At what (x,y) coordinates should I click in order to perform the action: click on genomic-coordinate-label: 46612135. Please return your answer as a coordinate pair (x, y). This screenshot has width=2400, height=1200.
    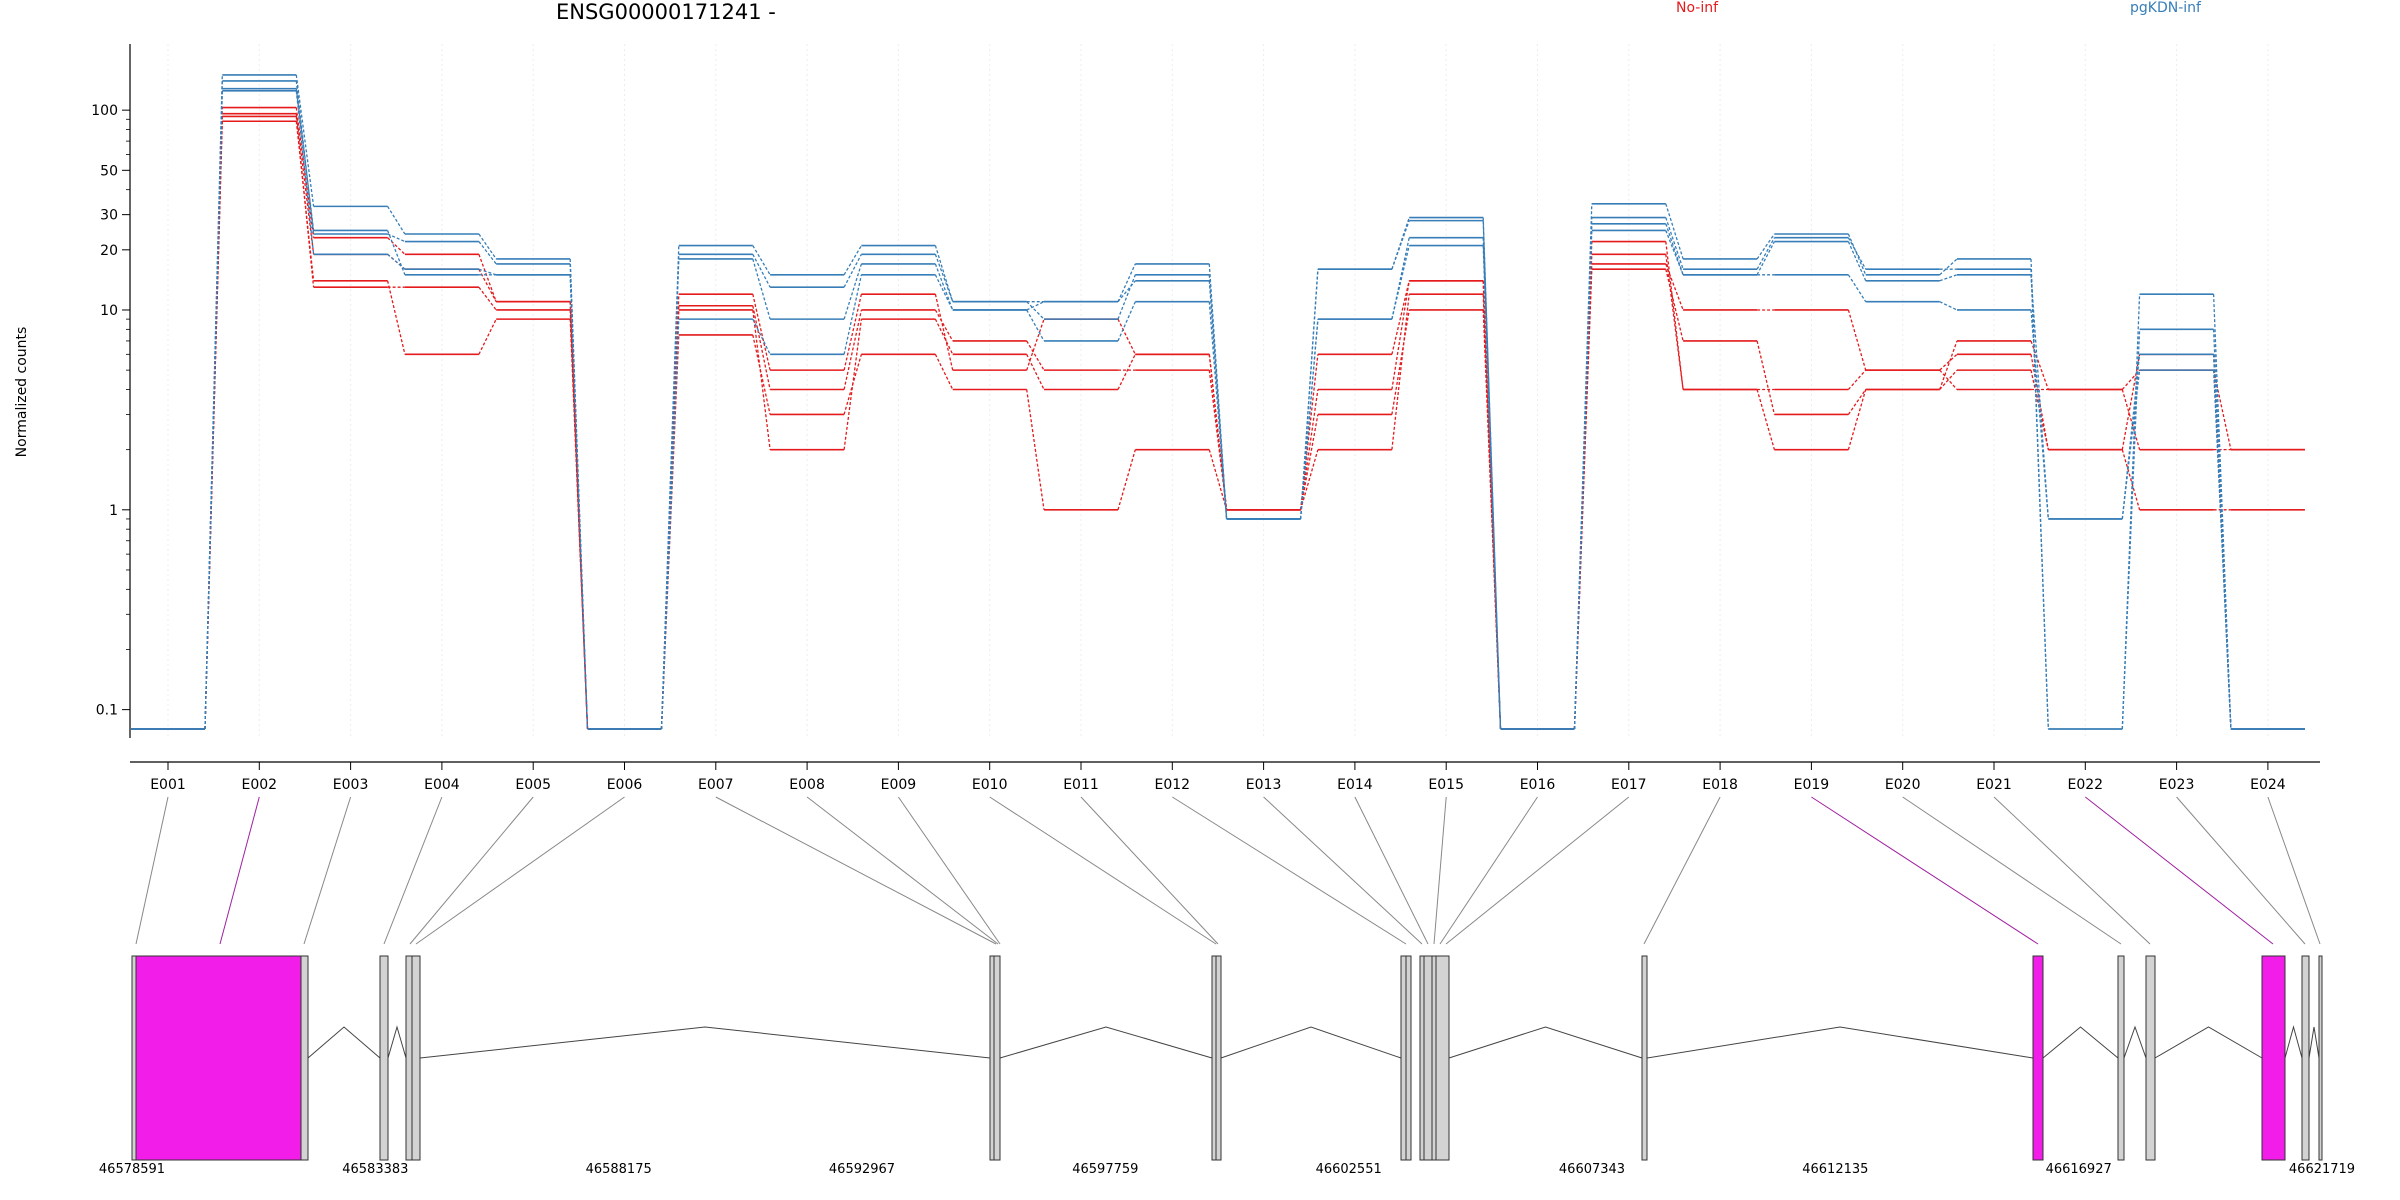
    Looking at the image, I should click on (1835, 1169).